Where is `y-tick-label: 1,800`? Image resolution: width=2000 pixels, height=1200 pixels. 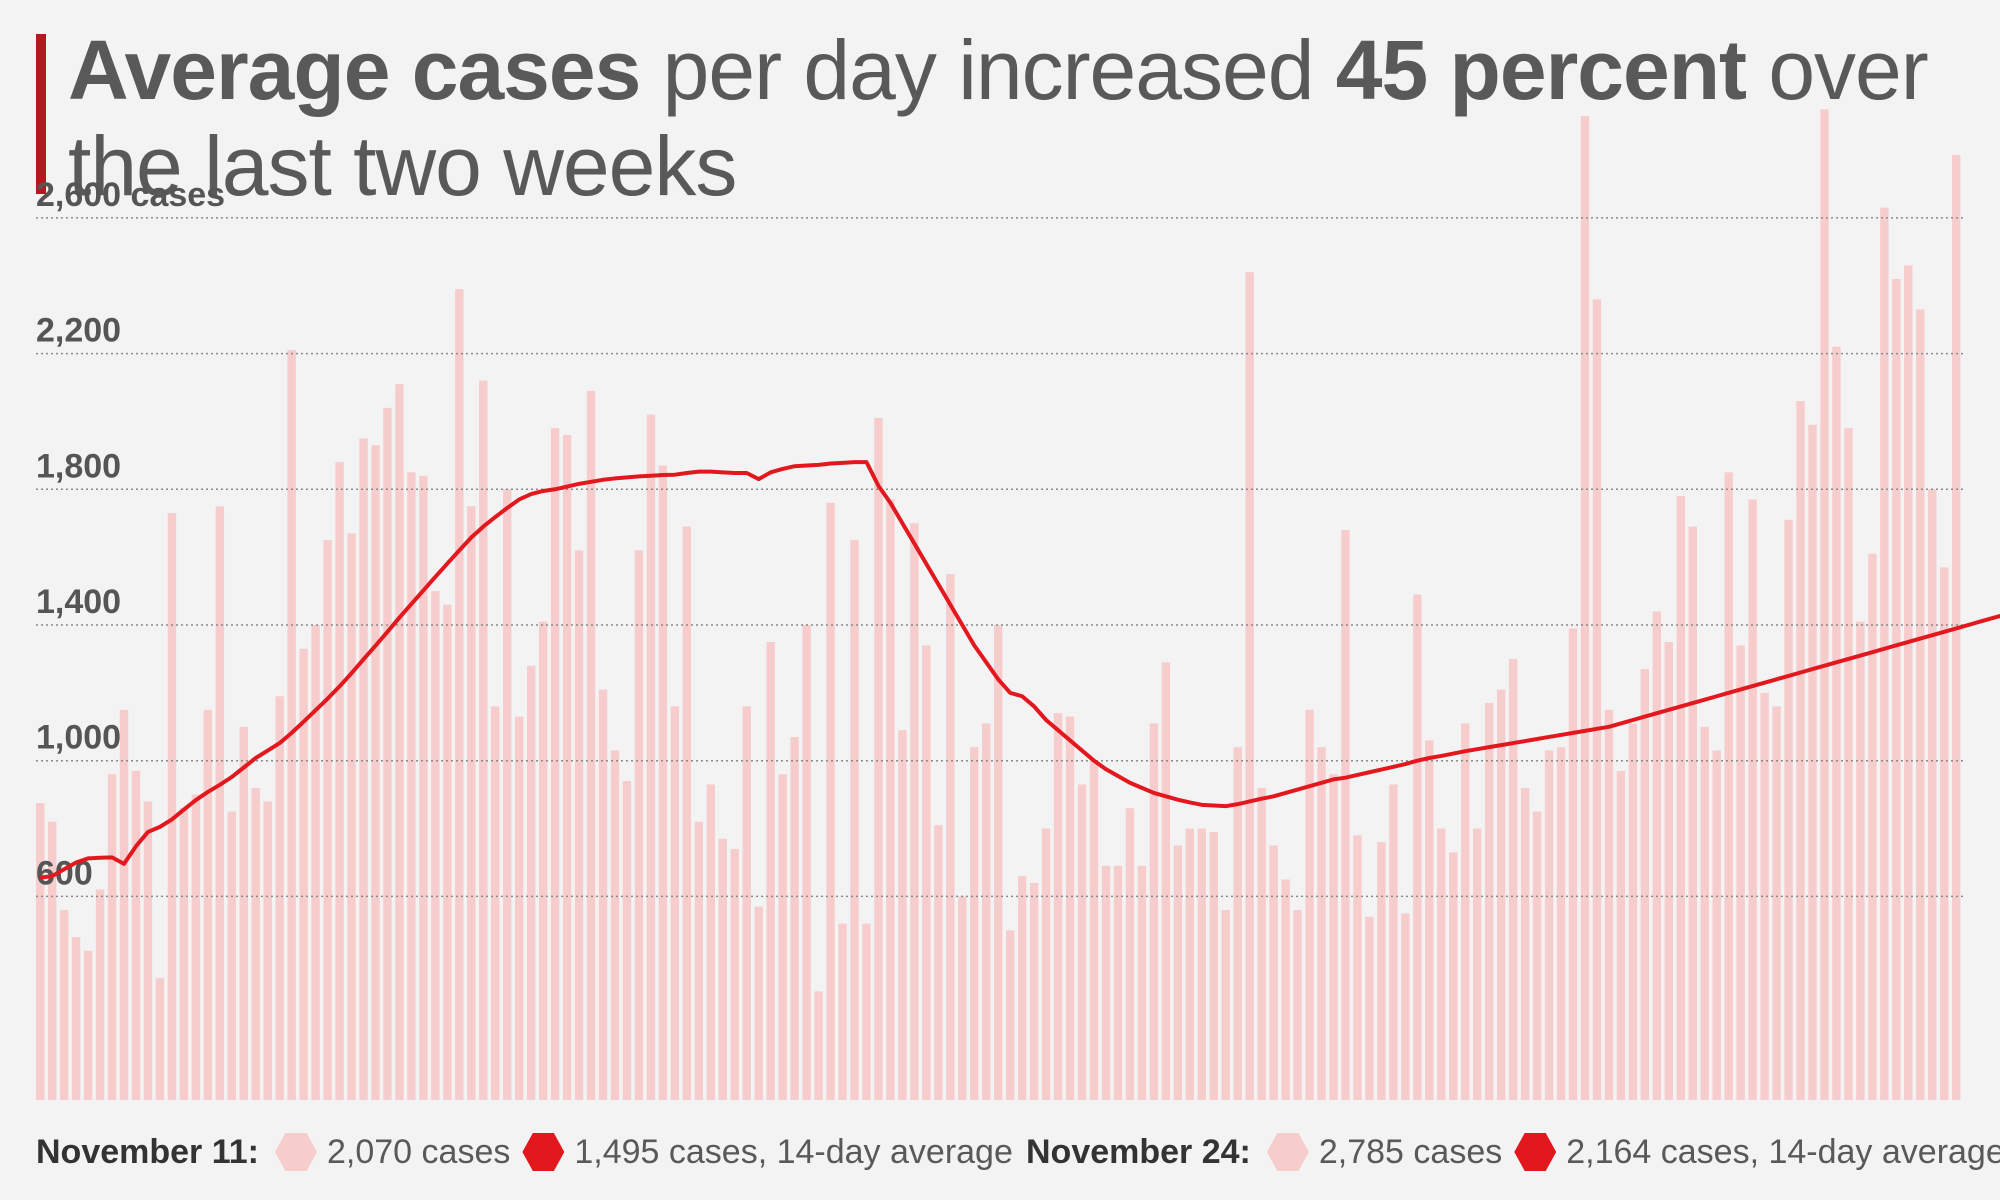
y-tick-label: 1,800 is located at coordinates (78, 466).